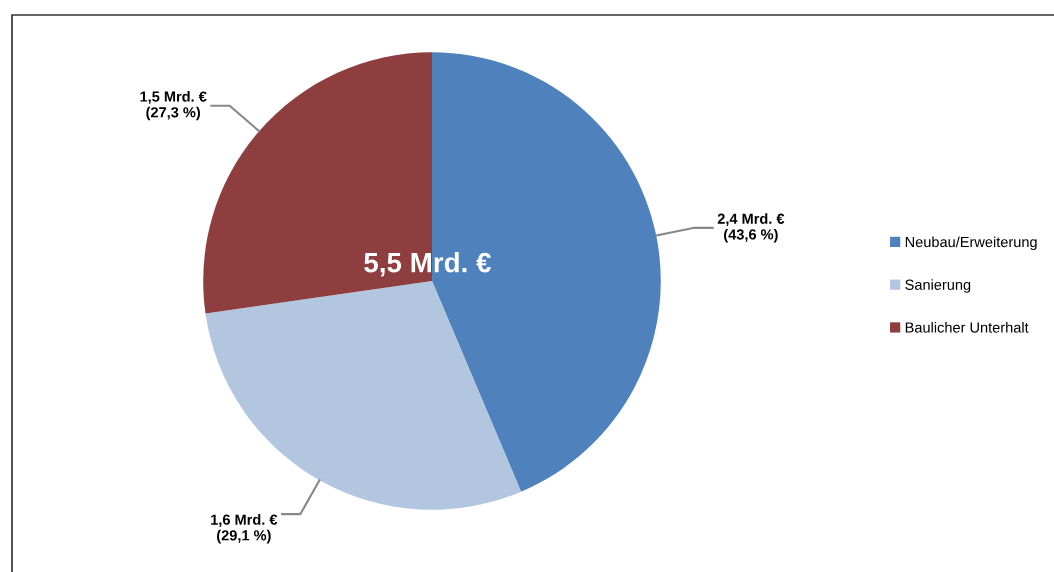 The image size is (1054, 572). Describe the element at coordinates (751, 228) in the screenshot. I see `data-label: 2,4 Mrd. € (43,6 %)` at that location.